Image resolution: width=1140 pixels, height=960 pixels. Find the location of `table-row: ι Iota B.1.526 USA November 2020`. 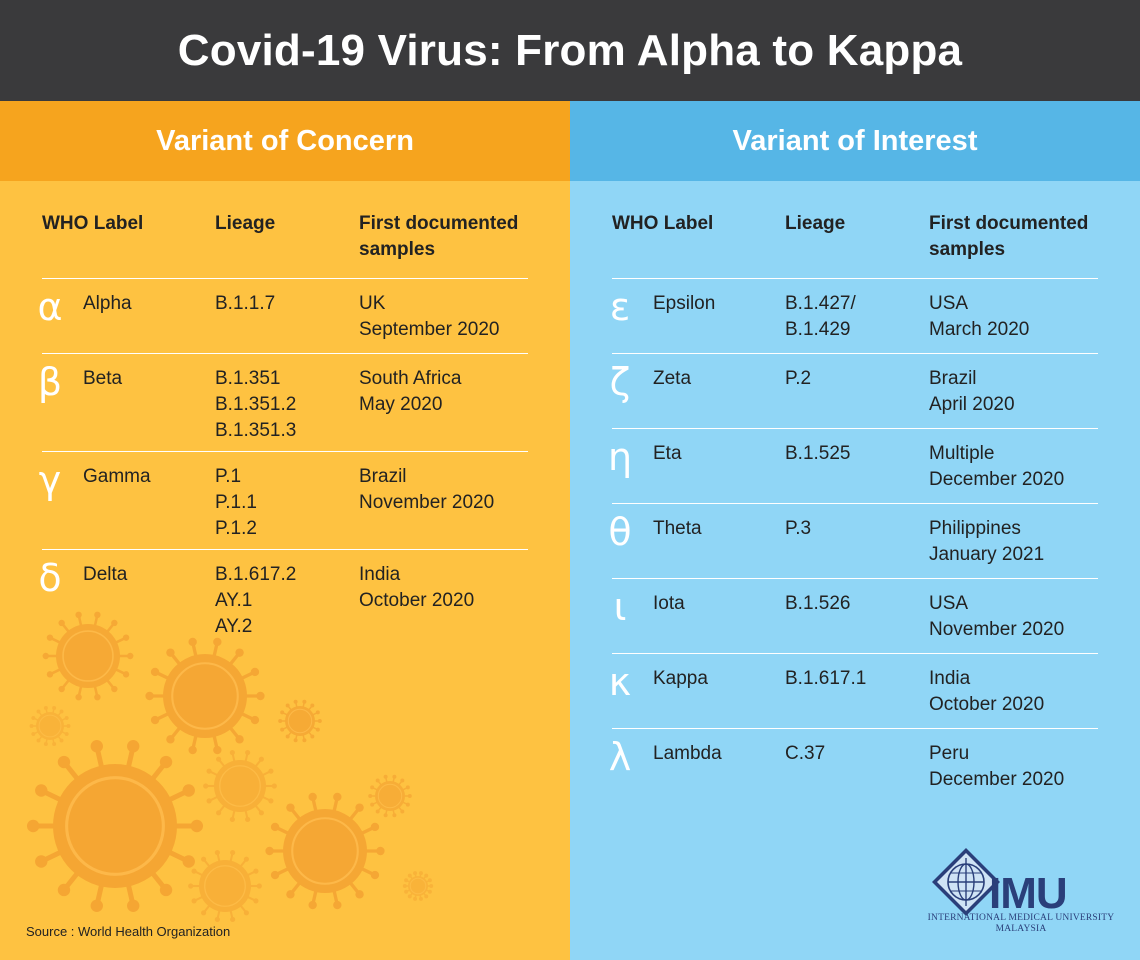

table-row: ι Iota B.1.526 USA November 2020 is located at coordinates (855, 616).